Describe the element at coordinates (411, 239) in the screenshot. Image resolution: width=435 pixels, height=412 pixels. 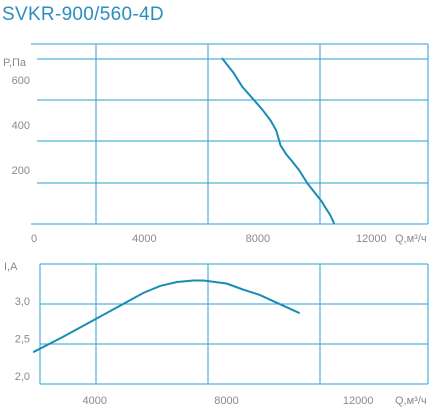
I see `pressure-x-axis-label: Q,м³/ч` at that location.